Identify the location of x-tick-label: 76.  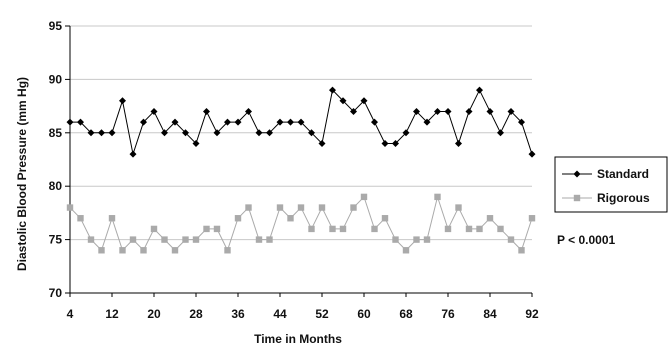
(448, 314).